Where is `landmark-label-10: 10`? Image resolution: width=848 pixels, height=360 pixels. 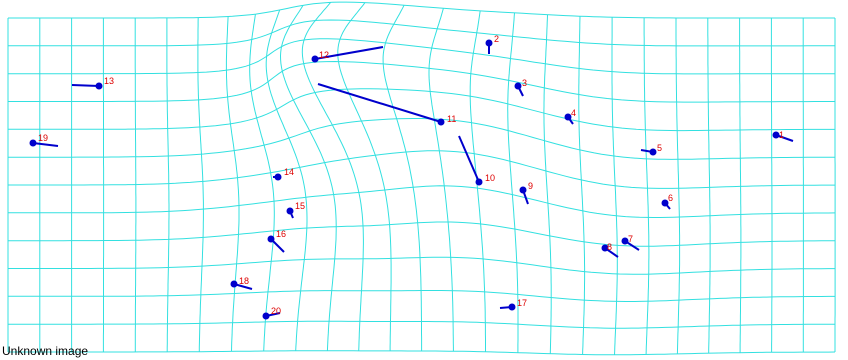
landmark-label-10: 10 is located at coordinates (490, 178).